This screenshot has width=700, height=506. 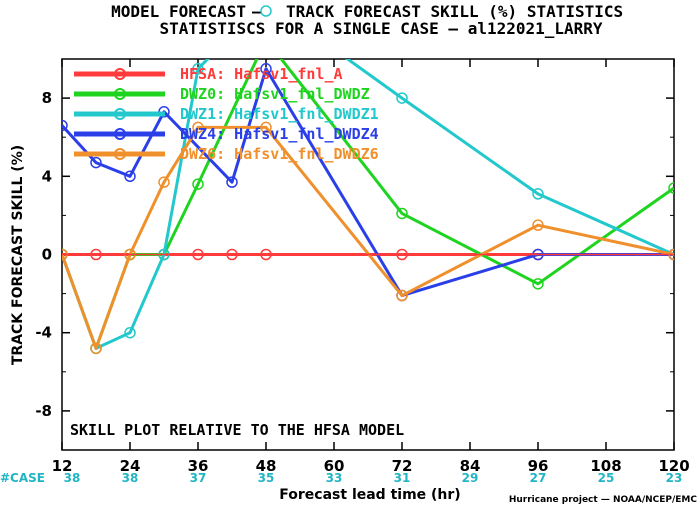 What do you see at coordinates (605, 466) in the screenshot?
I see `x-tick-label: 108` at bounding box center [605, 466].